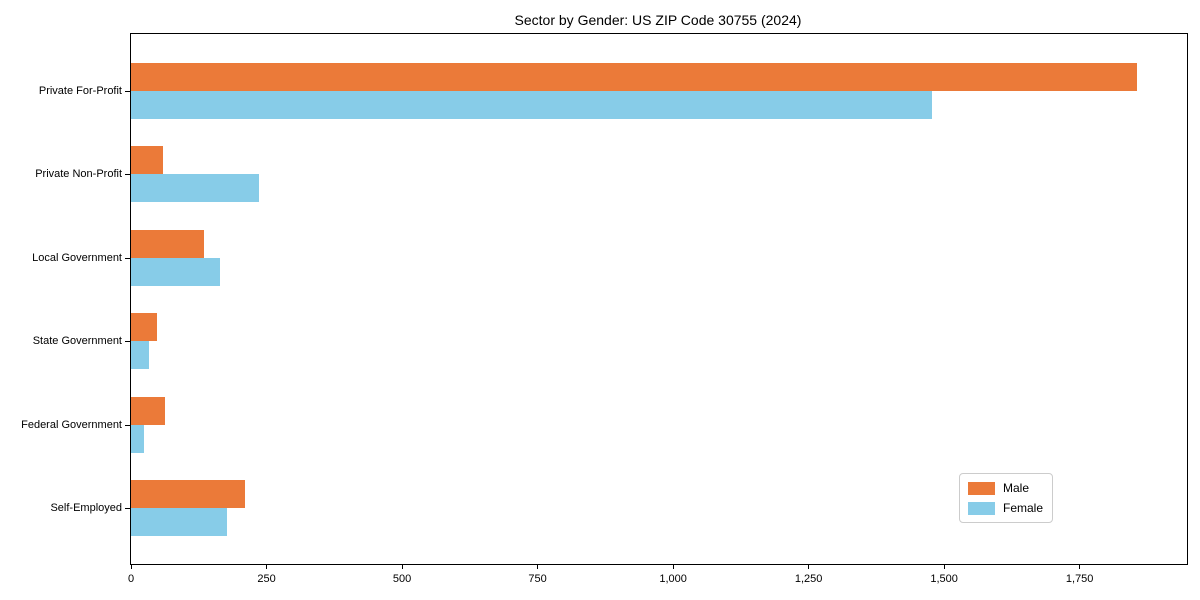 The width and height of the screenshot is (1200, 600). Describe the element at coordinates (981, 508) in the screenshot. I see `legend-swatch-female` at that location.